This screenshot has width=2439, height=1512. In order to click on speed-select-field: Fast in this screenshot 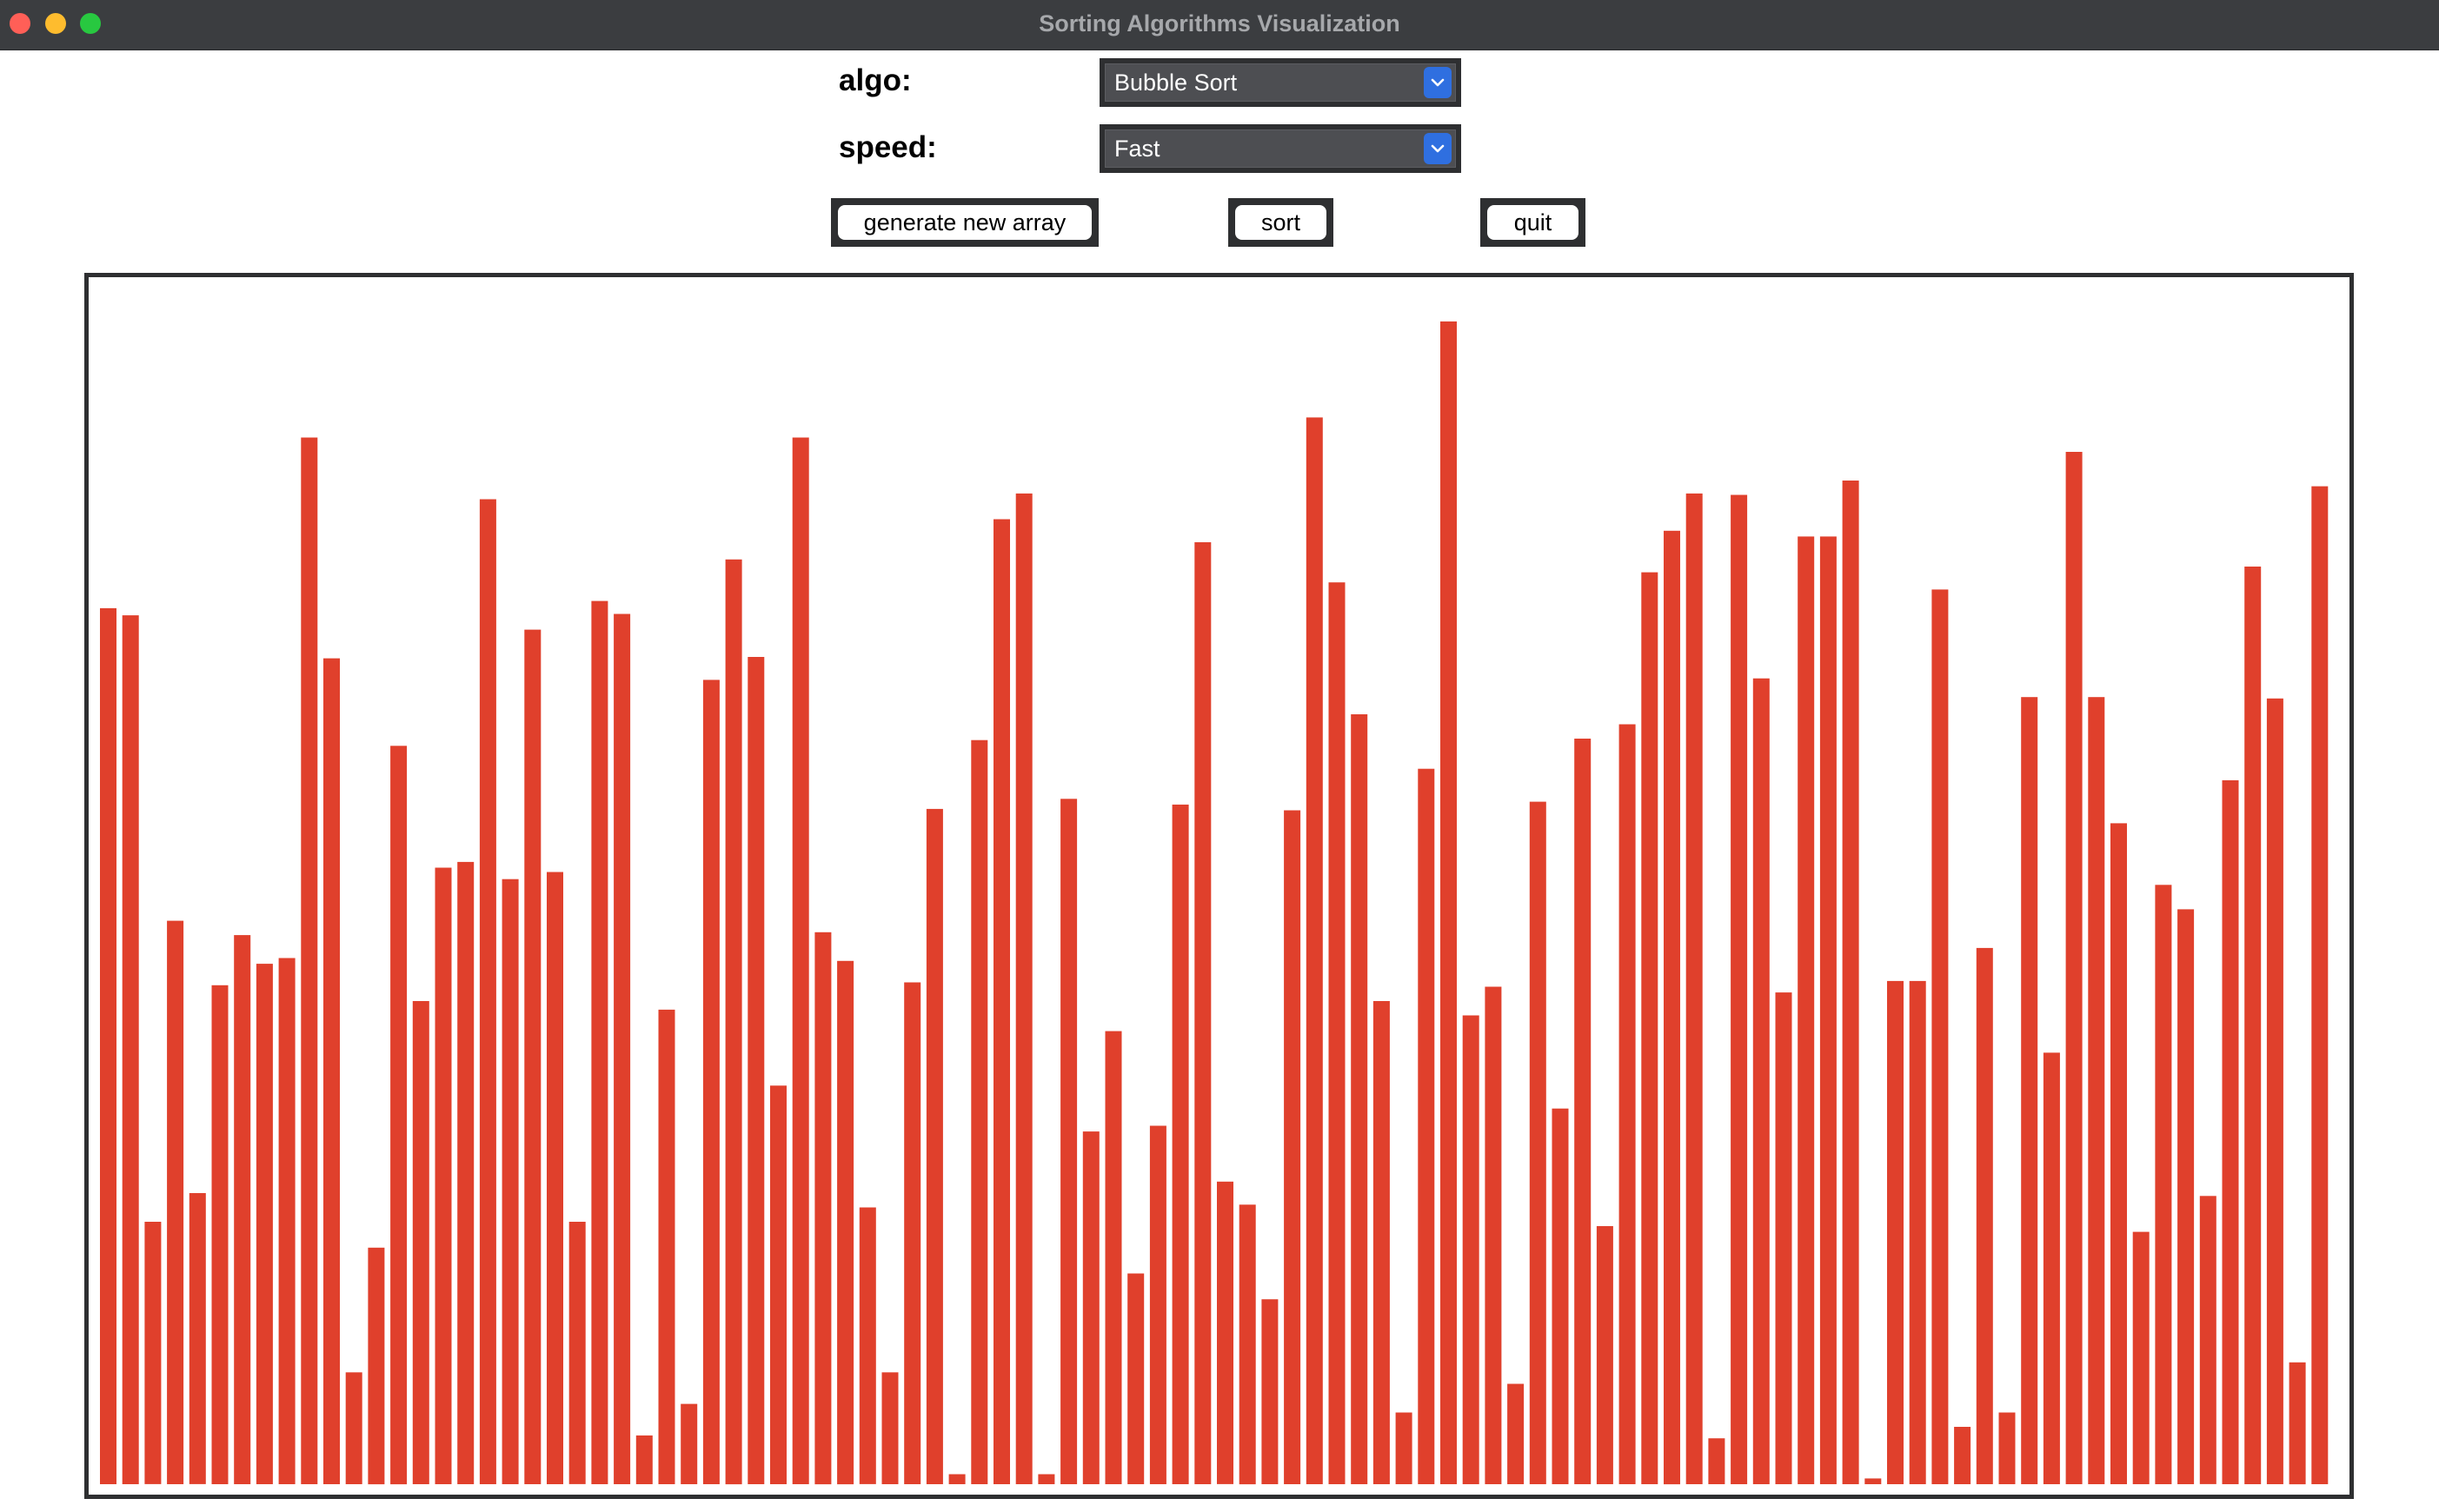, I will do `click(1280, 148)`.